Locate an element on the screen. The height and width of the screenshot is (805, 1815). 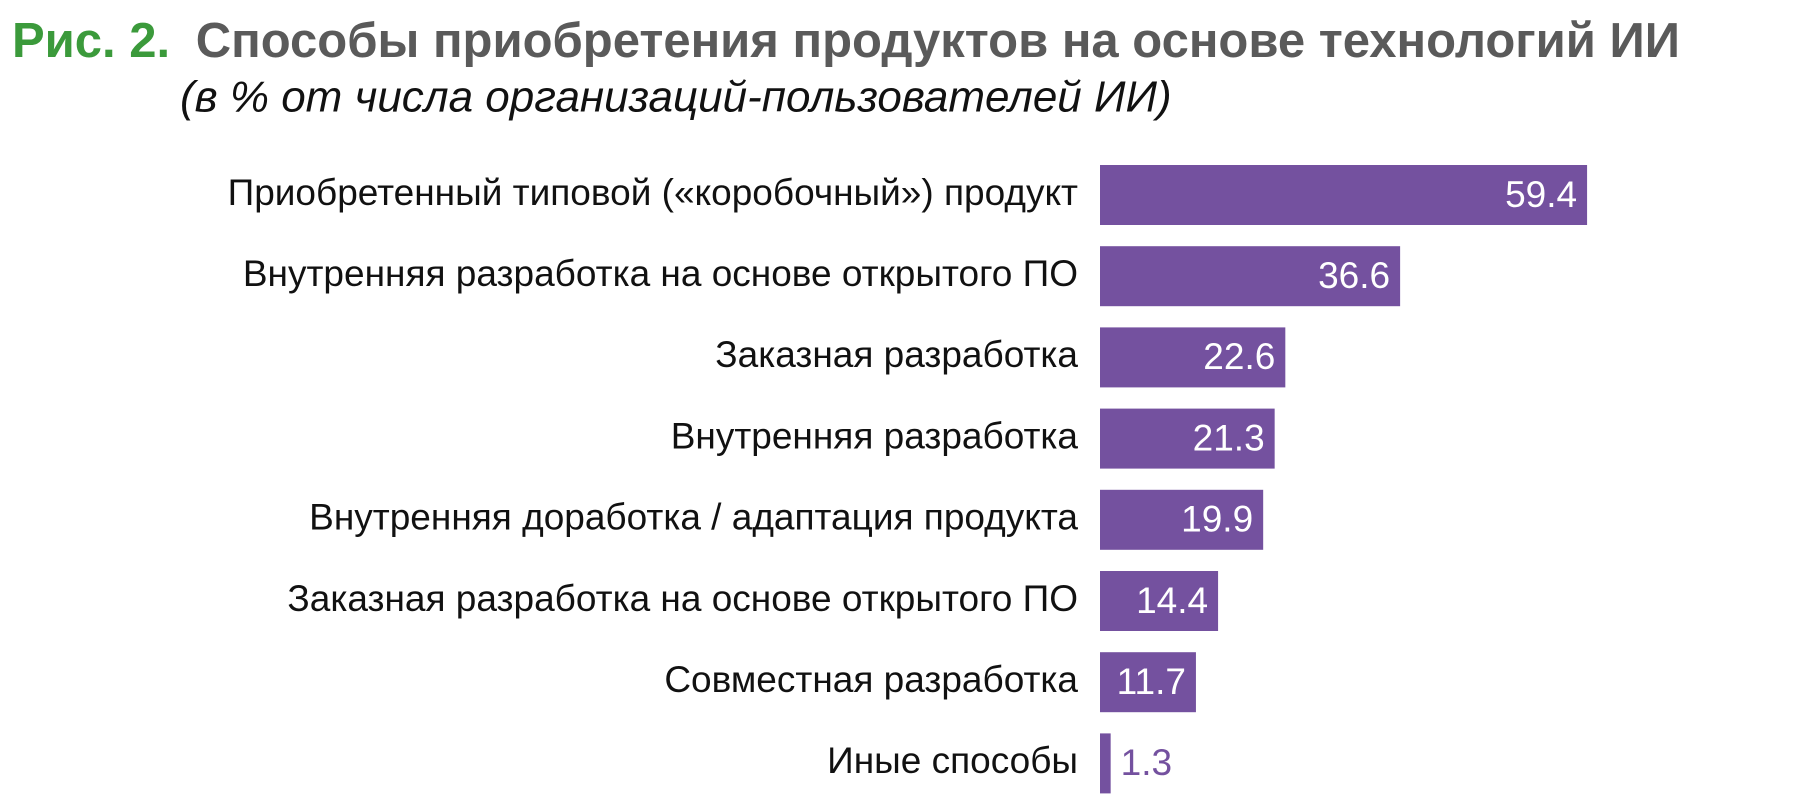
value-label: 36.6 is located at coordinates (1354, 275).